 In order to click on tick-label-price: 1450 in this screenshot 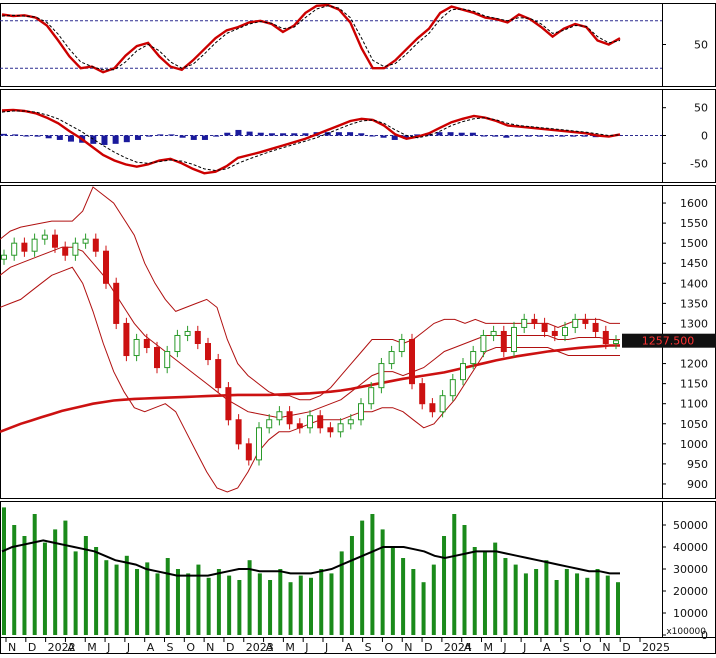, I will do `click(694, 263)`.